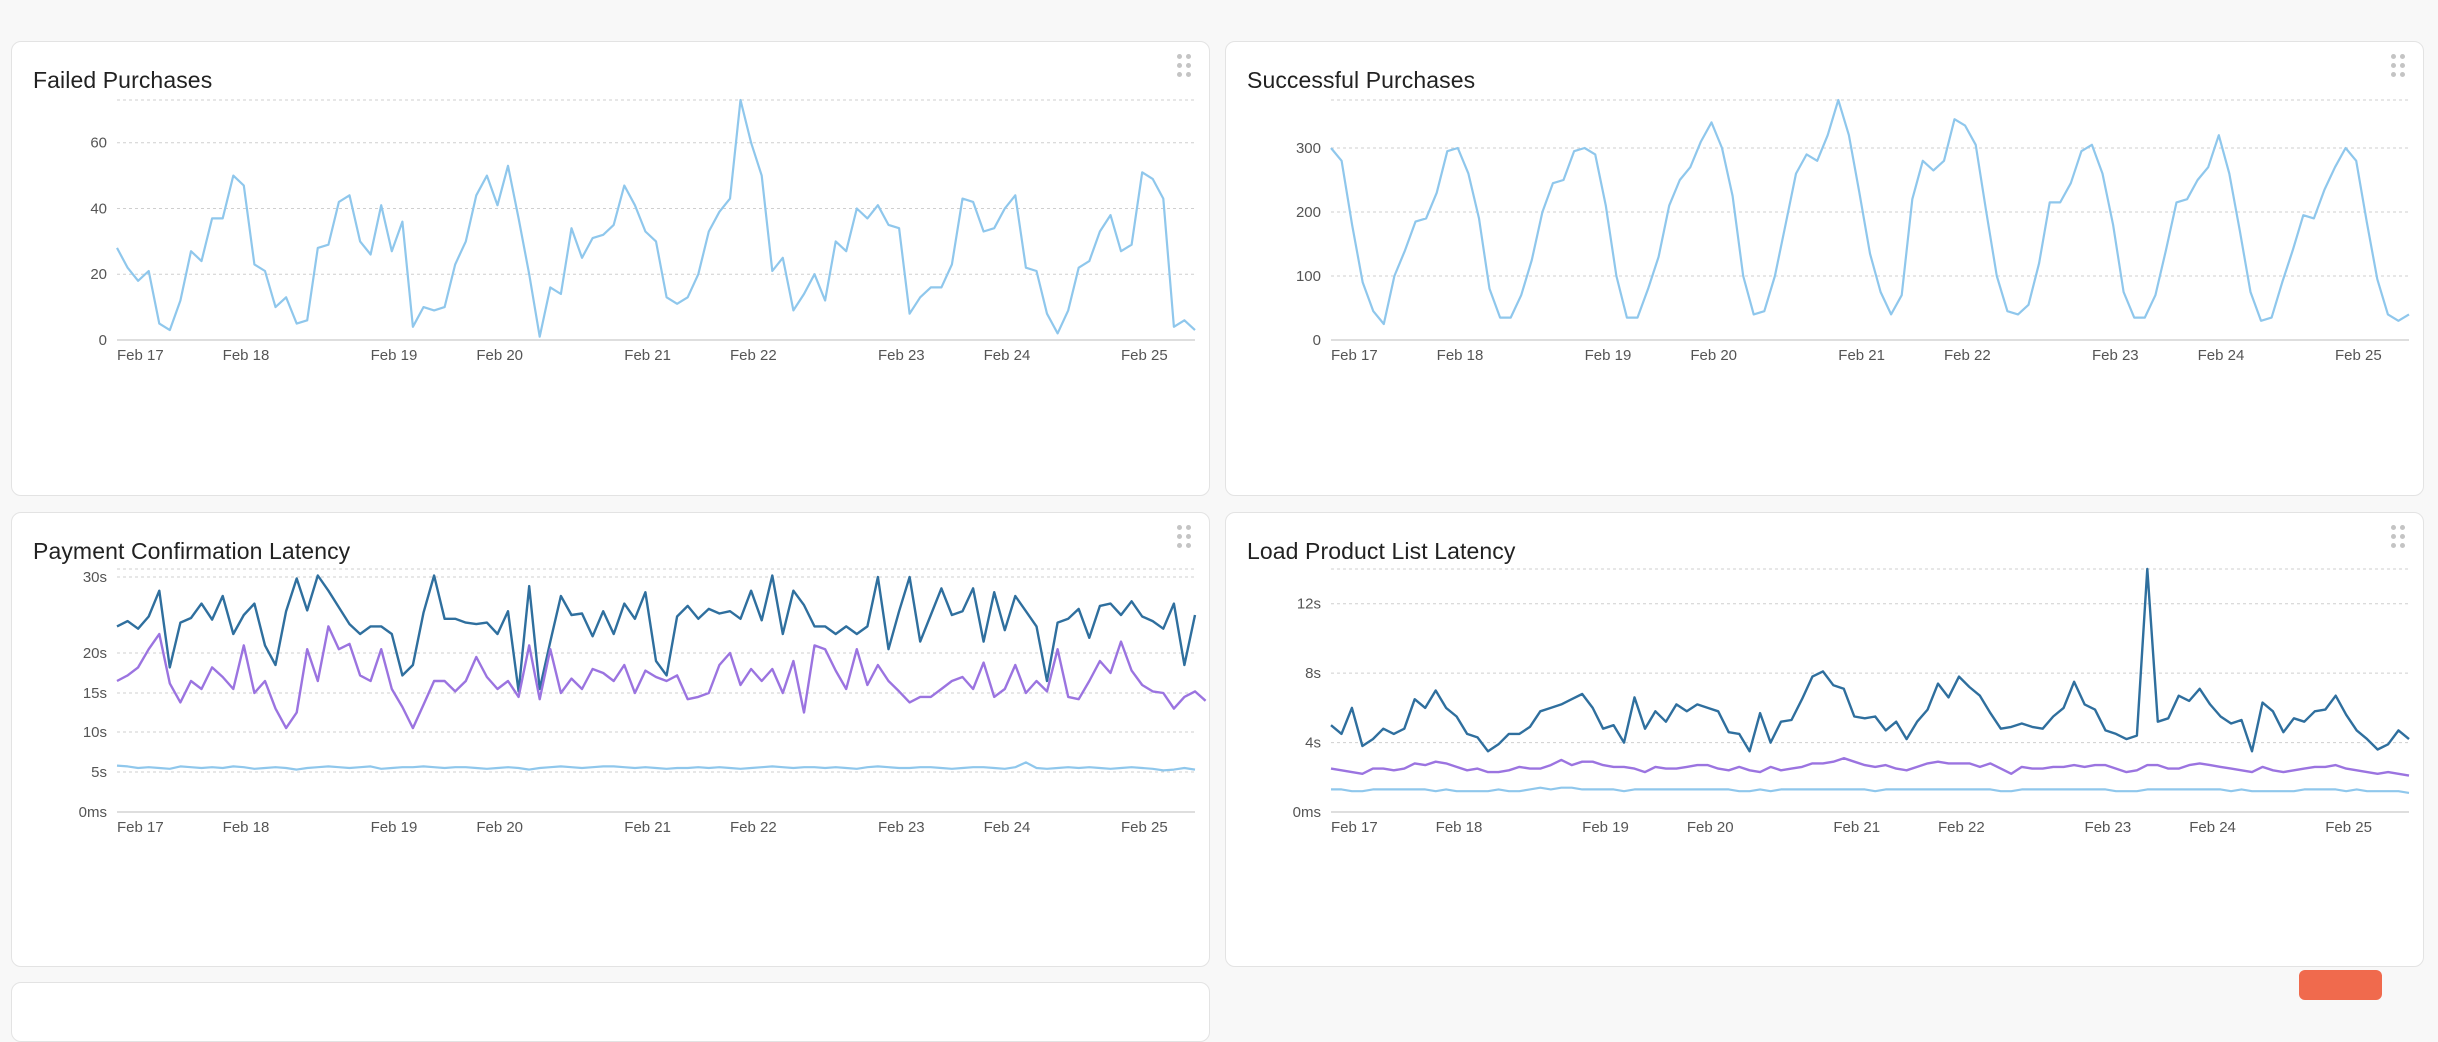 The width and height of the screenshot is (2438, 1042). I want to click on panel-title: Successful Purchases, so click(1361, 80).